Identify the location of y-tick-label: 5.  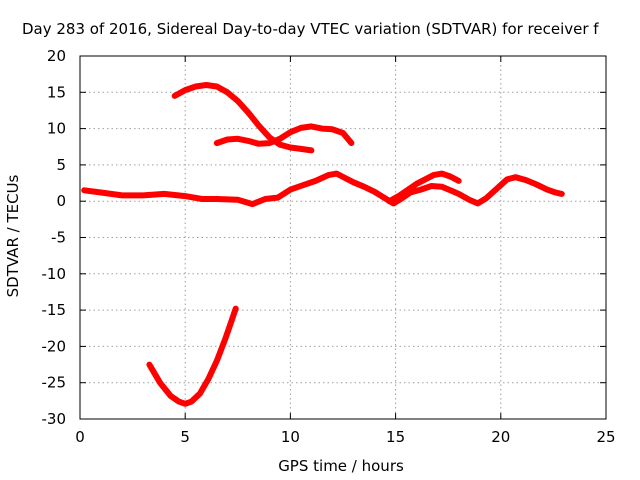
(61, 165).